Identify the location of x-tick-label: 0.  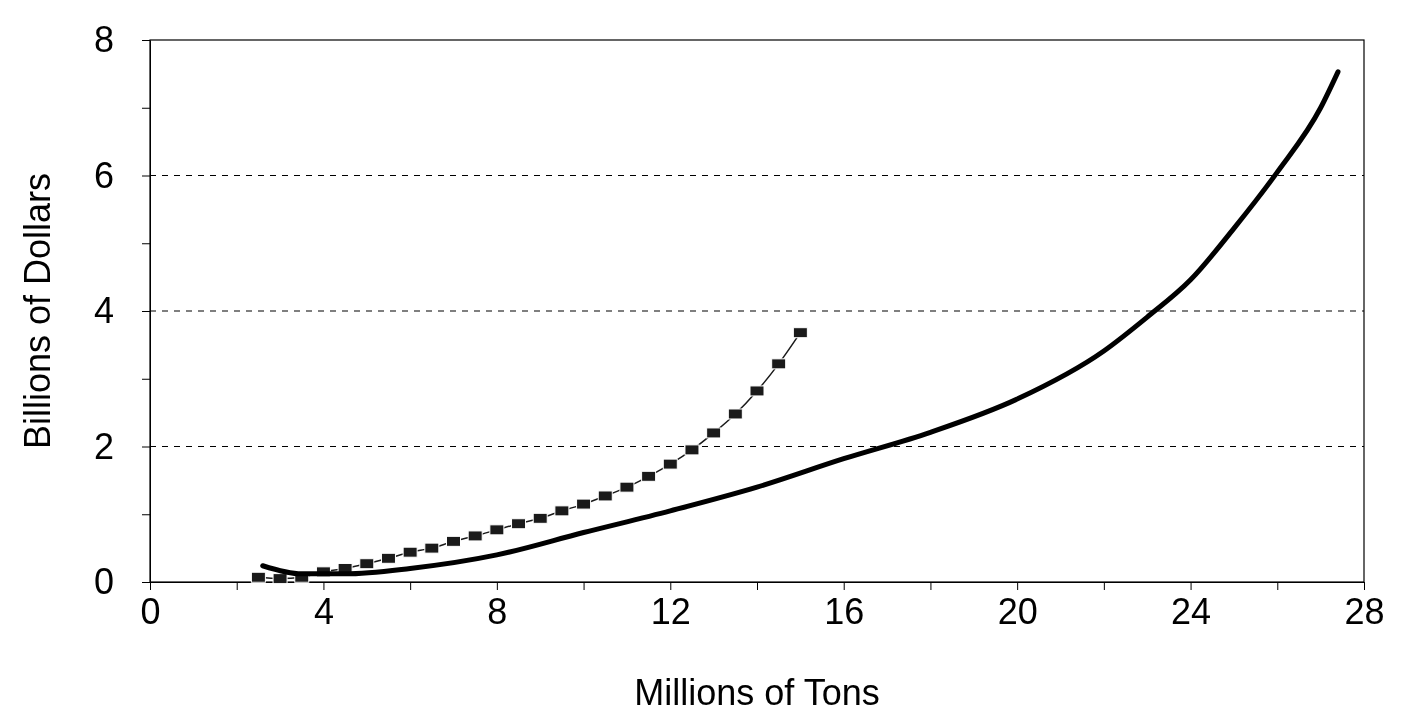
(150, 611).